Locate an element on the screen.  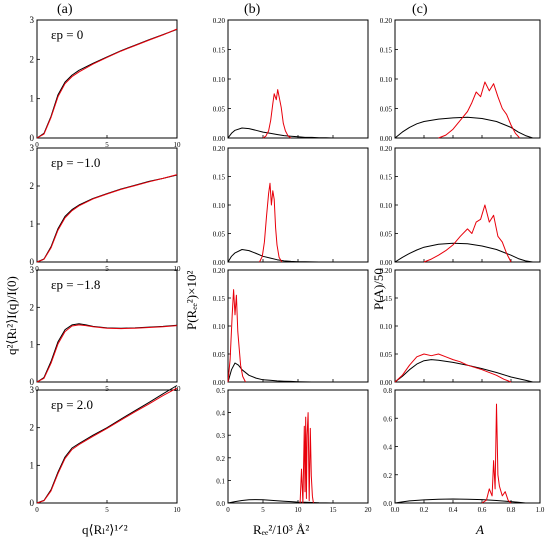
y-axis-label-b: P(Rₑₑ²)×10² is located at coordinates (191, 300).